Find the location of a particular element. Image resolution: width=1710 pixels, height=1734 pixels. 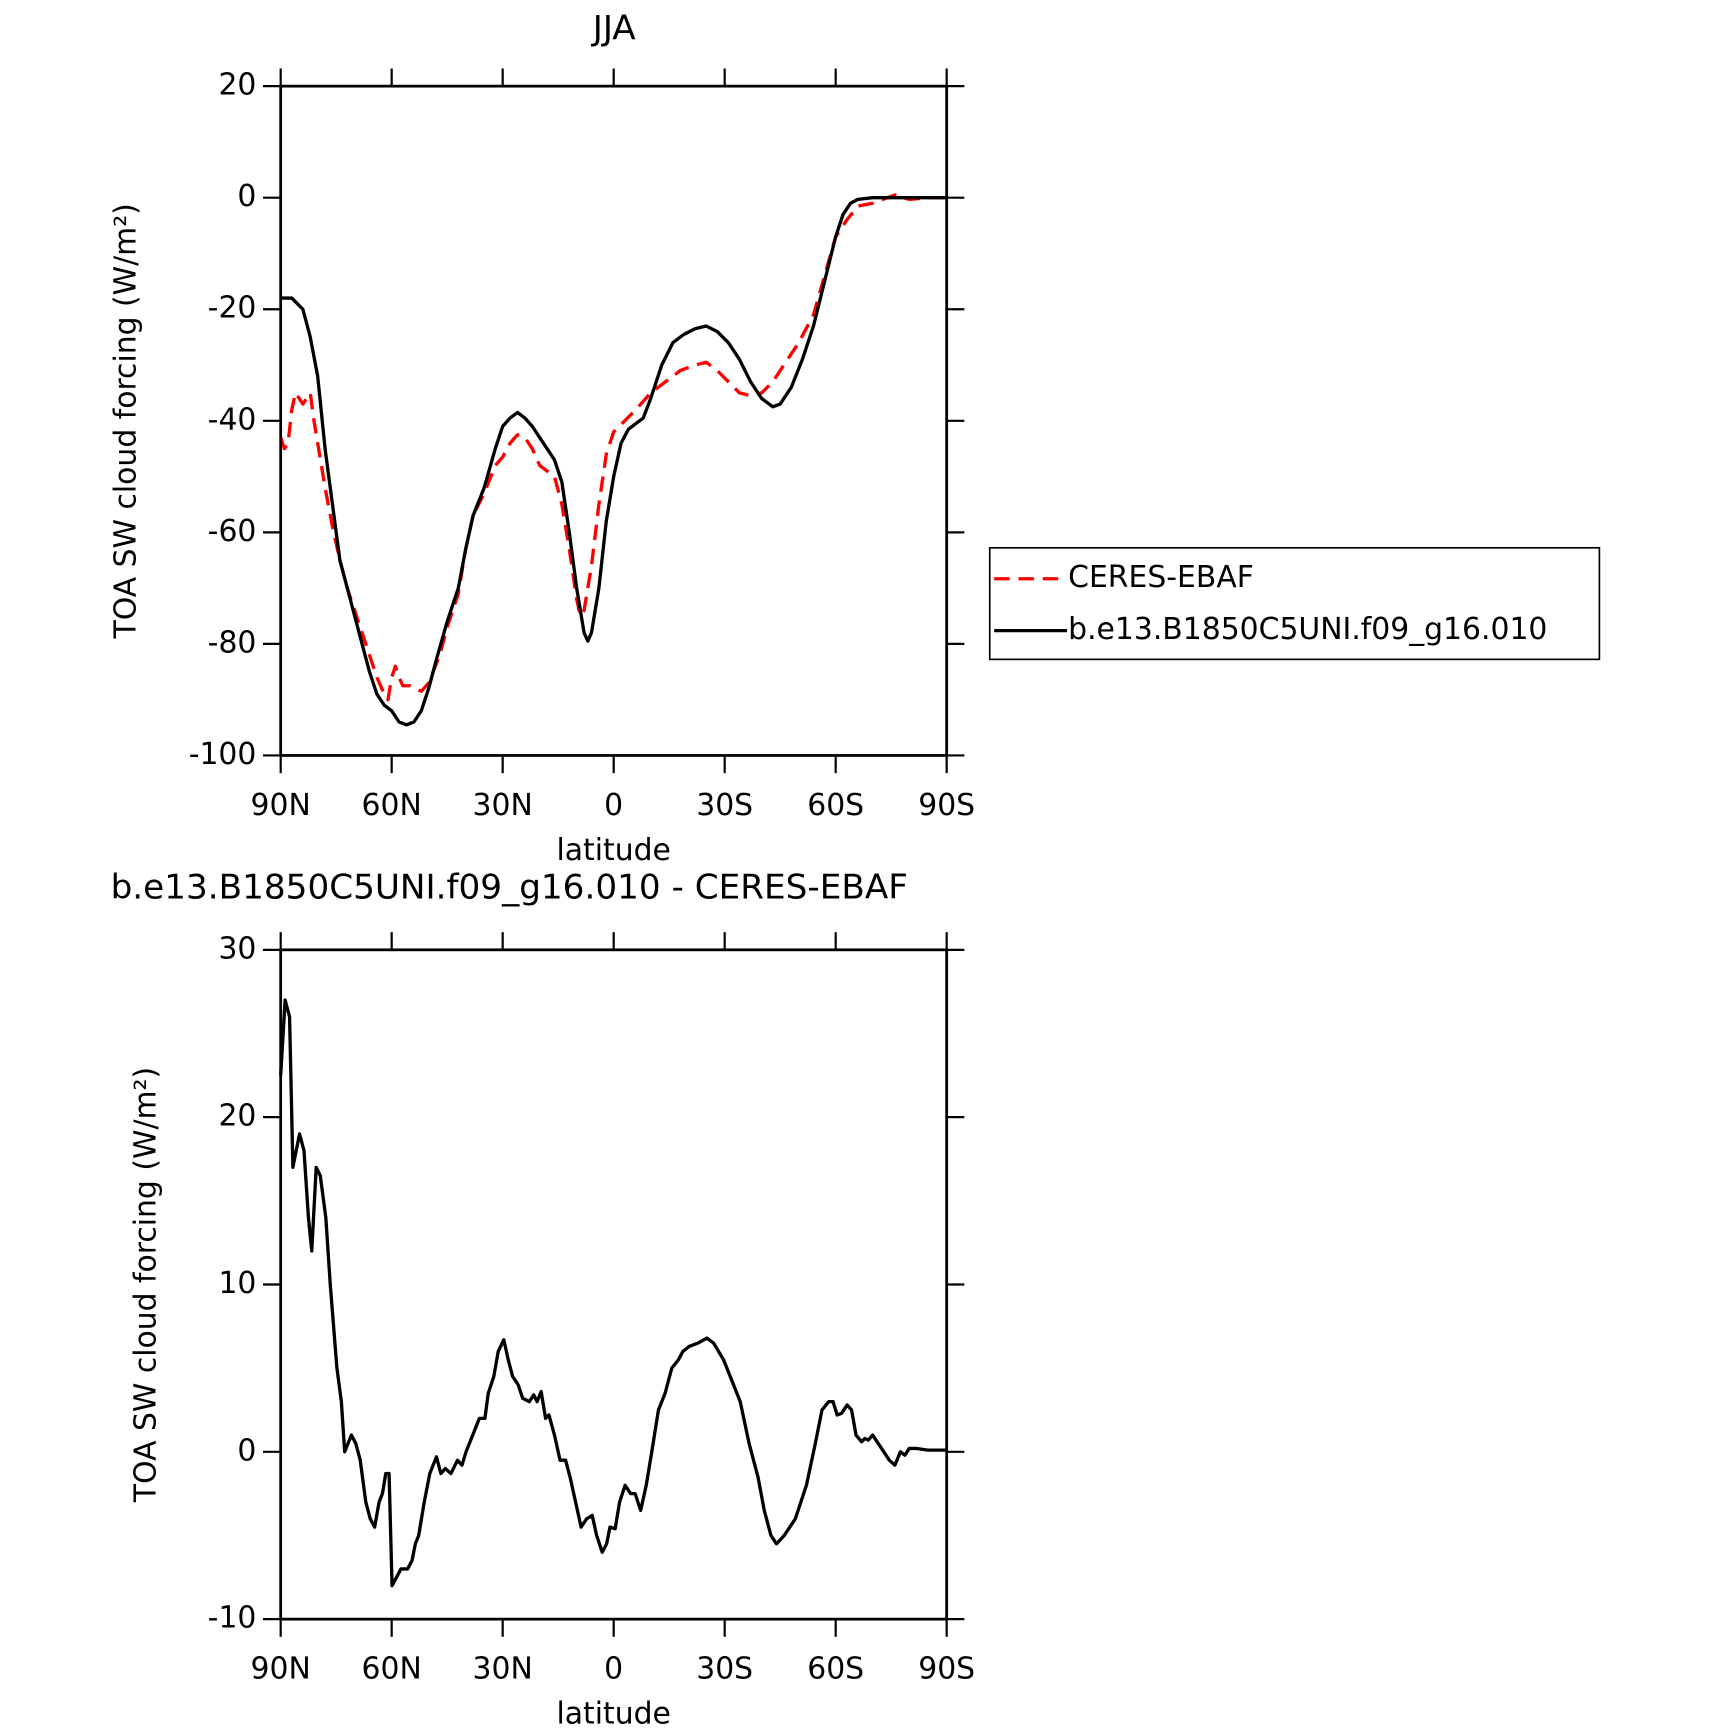

y-tick-label: 10 is located at coordinates (237, 1283).